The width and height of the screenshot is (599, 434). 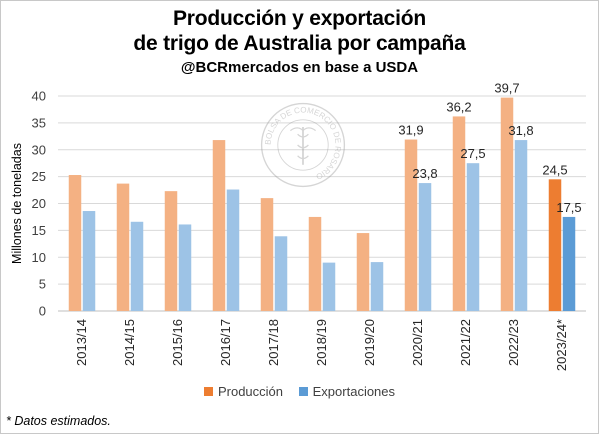 I want to click on x-tick-label: 2023/24*, so click(x=561, y=345).